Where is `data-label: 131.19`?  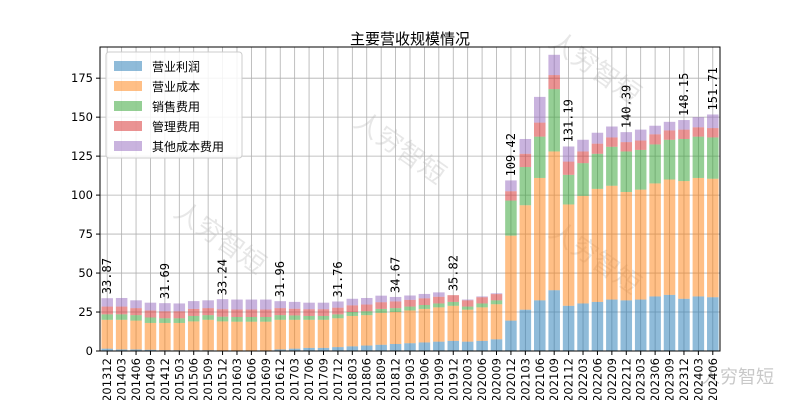 data-label: 131.19 is located at coordinates (569, 120).